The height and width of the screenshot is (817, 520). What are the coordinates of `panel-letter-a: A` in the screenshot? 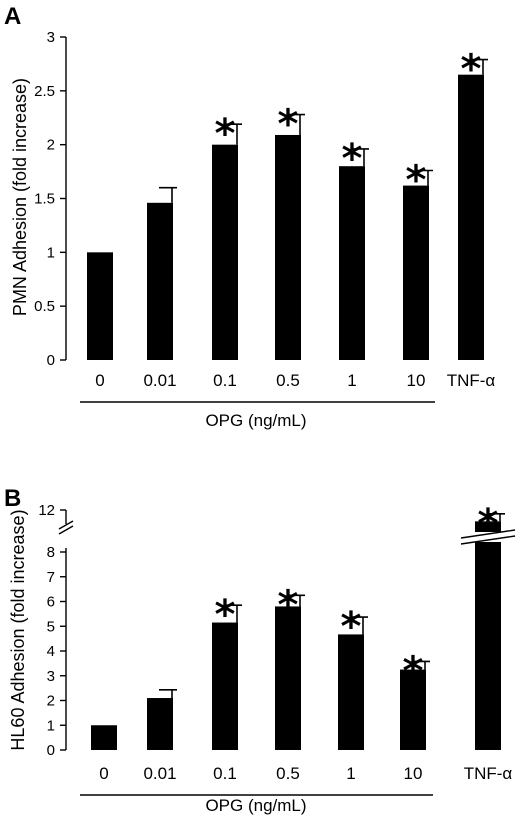 It's located at (12, 16).